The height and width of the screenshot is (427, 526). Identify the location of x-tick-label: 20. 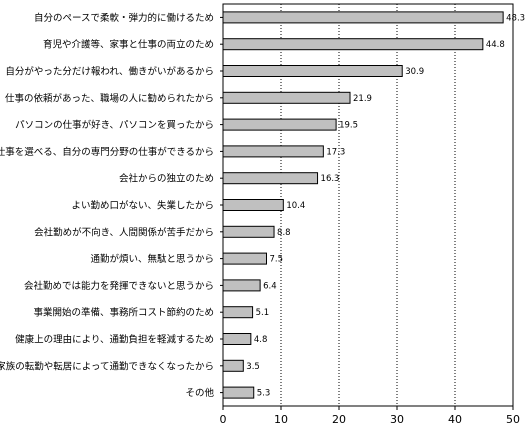
(339, 419).